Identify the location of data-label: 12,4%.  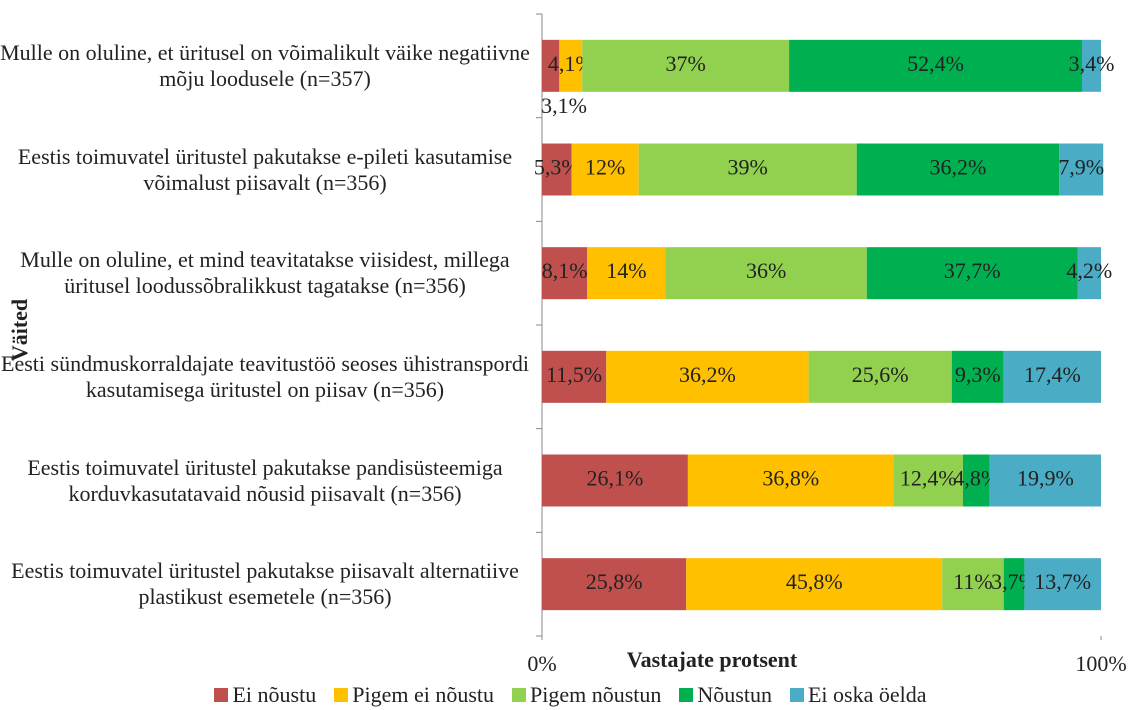
(928, 478).